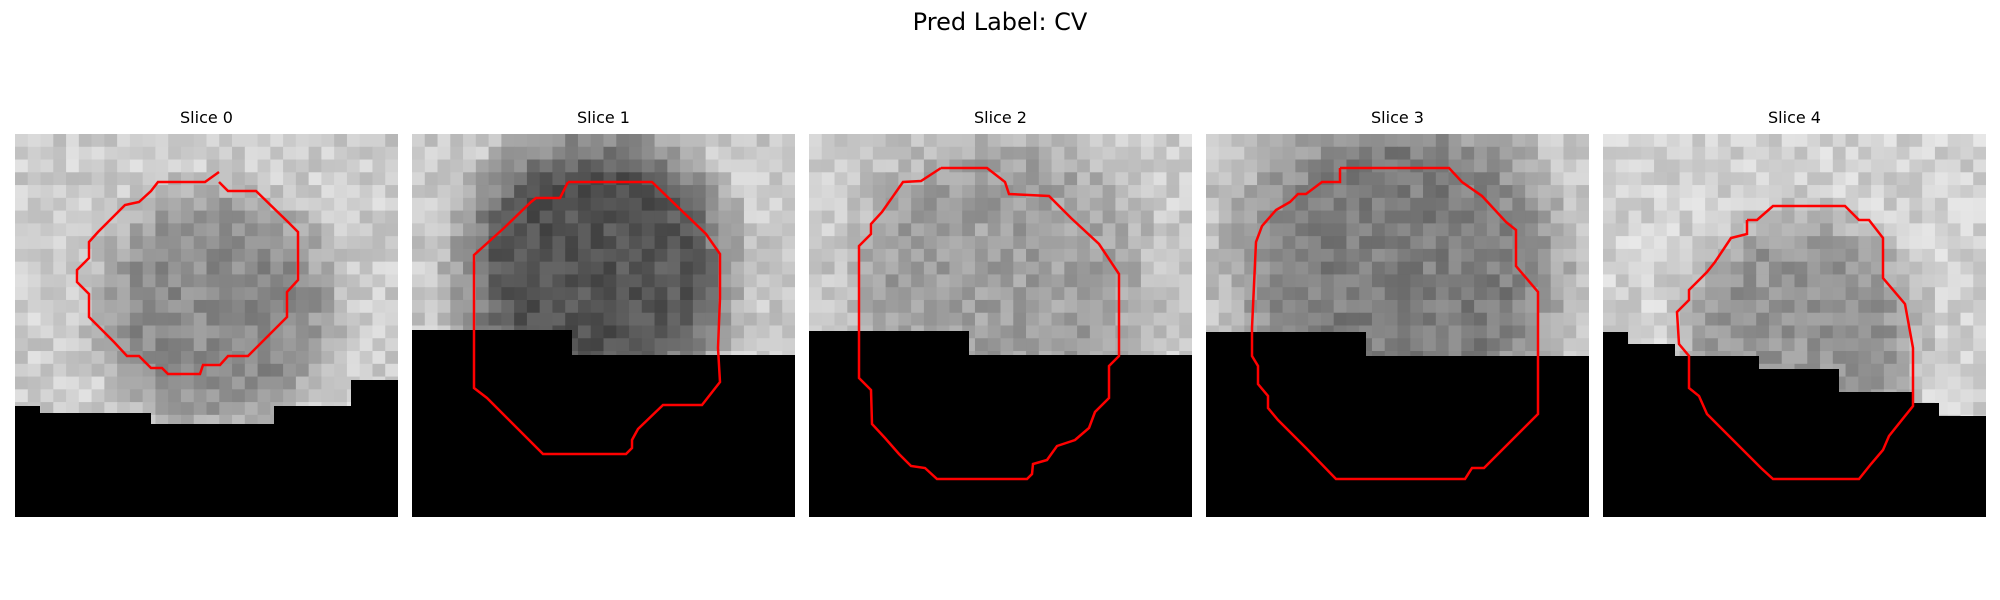 The height and width of the screenshot is (600, 2000). Describe the element at coordinates (1794, 117) in the screenshot. I see `slice-title-4: Slice 4` at that location.